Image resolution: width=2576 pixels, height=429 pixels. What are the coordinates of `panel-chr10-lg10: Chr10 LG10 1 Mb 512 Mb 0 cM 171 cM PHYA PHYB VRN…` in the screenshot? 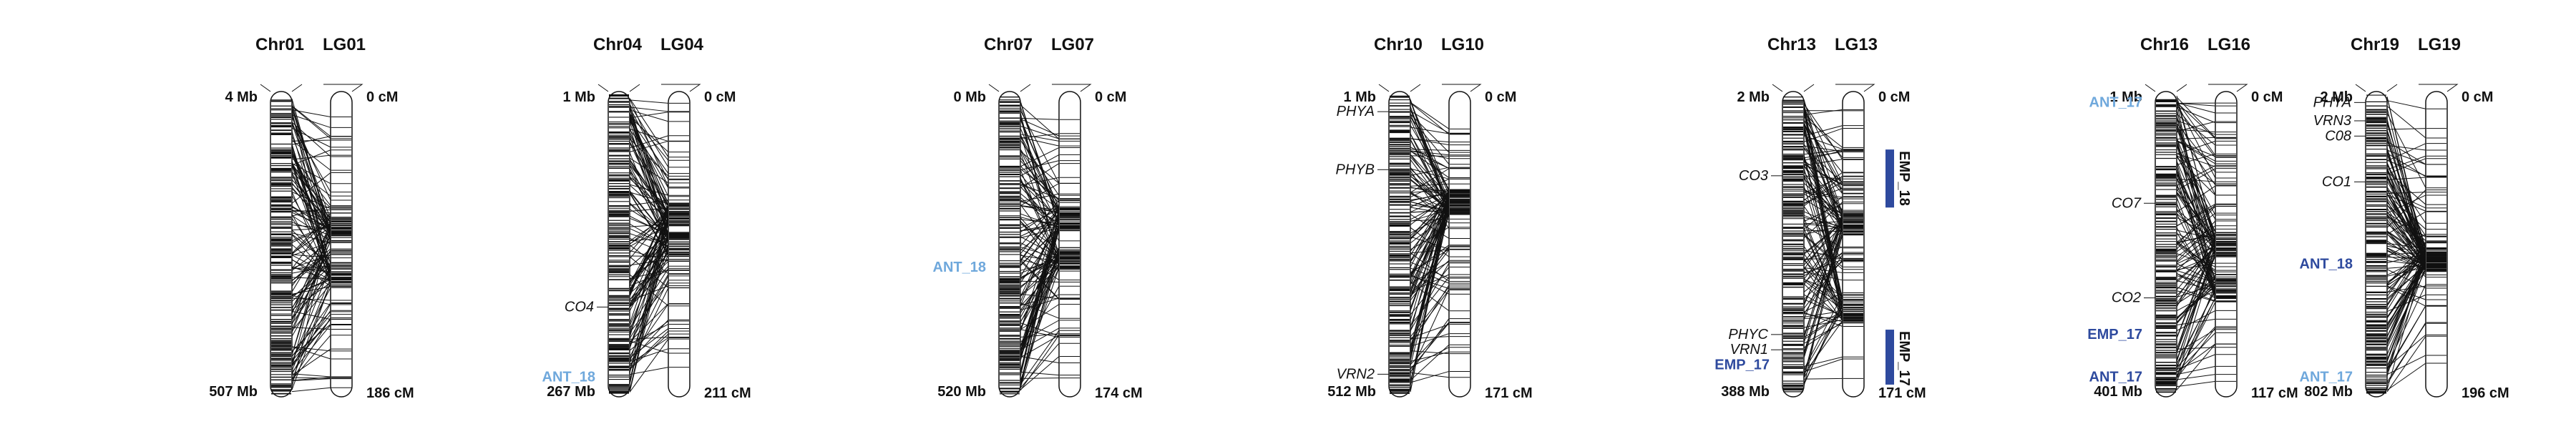 It's located at (1430, 218).